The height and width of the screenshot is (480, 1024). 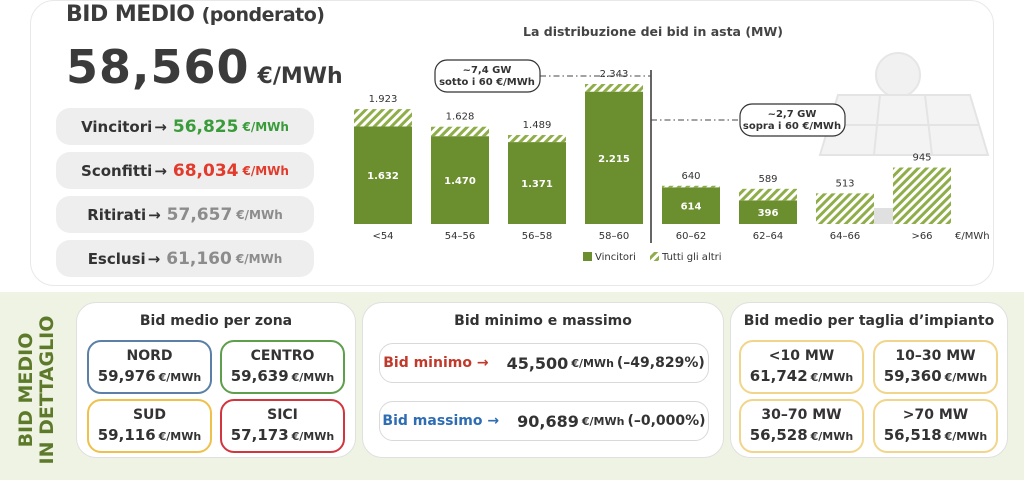 What do you see at coordinates (383, 176) in the screenshot?
I see `winners-label: 1.632` at bounding box center [383, 176].